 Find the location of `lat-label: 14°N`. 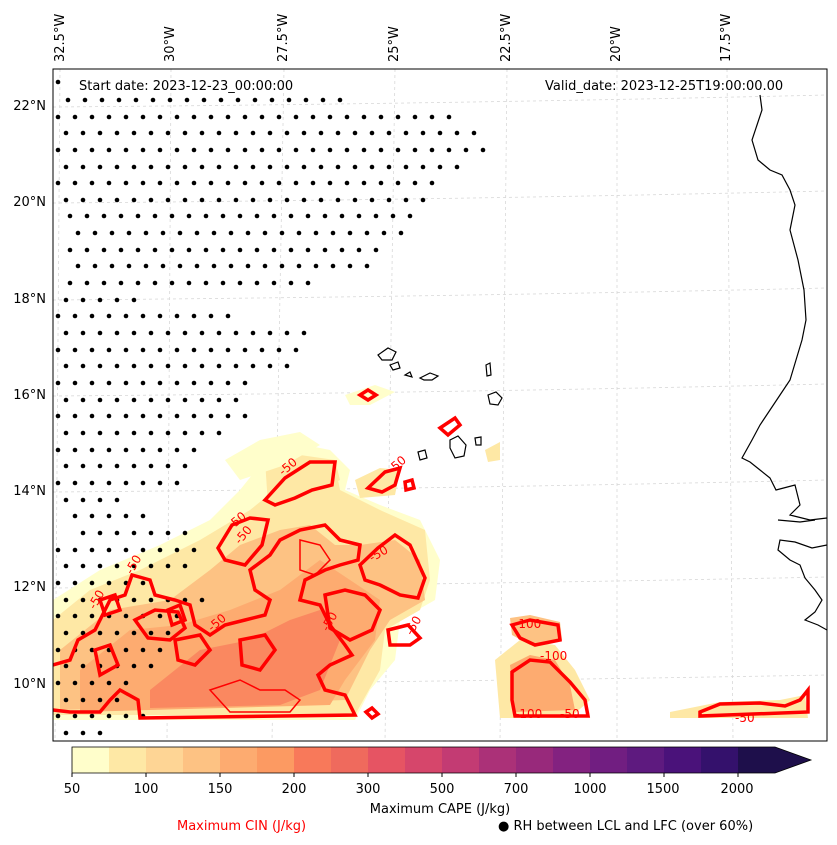

lat-label: 14°N is located at coordinates (29, 491).